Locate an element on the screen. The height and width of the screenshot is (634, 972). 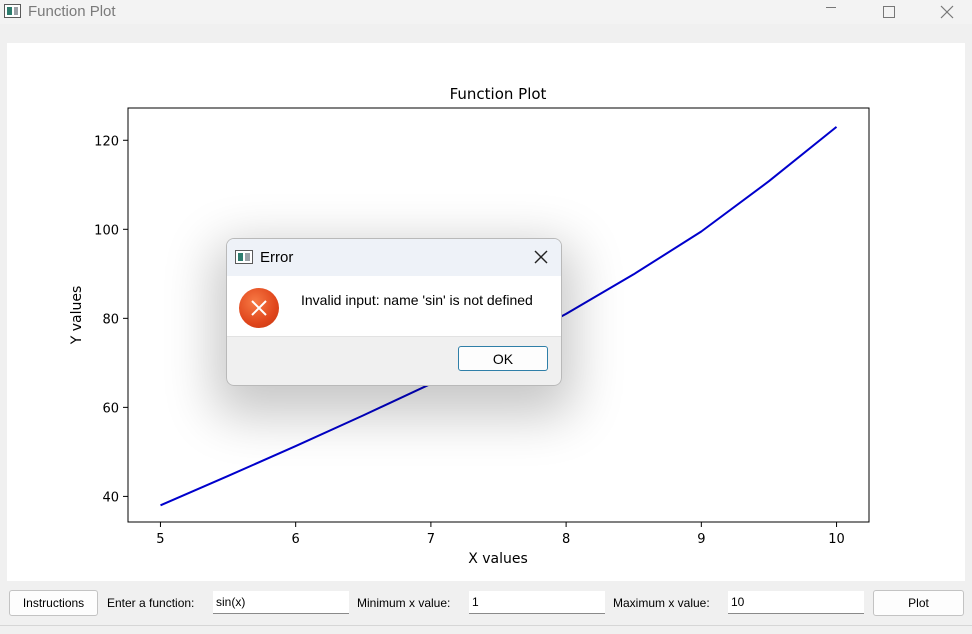
close-window-button is located at coordinates (947, 12).